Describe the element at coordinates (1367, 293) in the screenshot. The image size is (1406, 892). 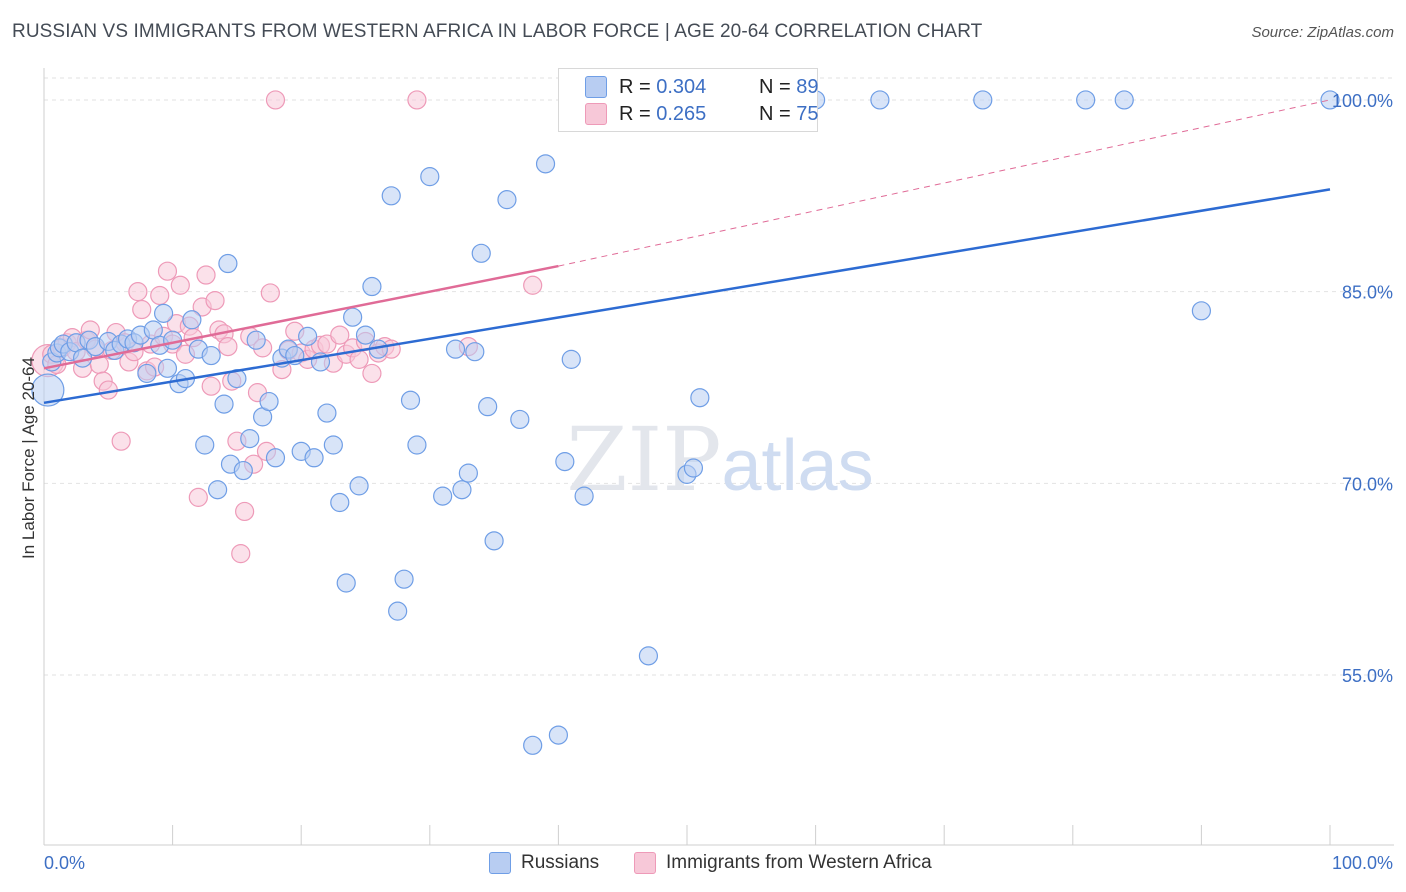
I see `y-tick-label-1: 85.0%` at that location.